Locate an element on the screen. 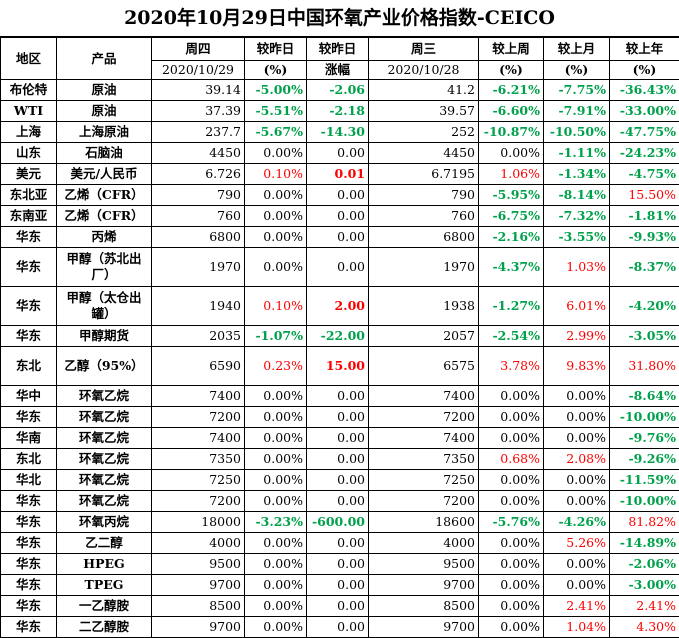  cell-month-chg: 2.41% is located at coordinates (577, 606).